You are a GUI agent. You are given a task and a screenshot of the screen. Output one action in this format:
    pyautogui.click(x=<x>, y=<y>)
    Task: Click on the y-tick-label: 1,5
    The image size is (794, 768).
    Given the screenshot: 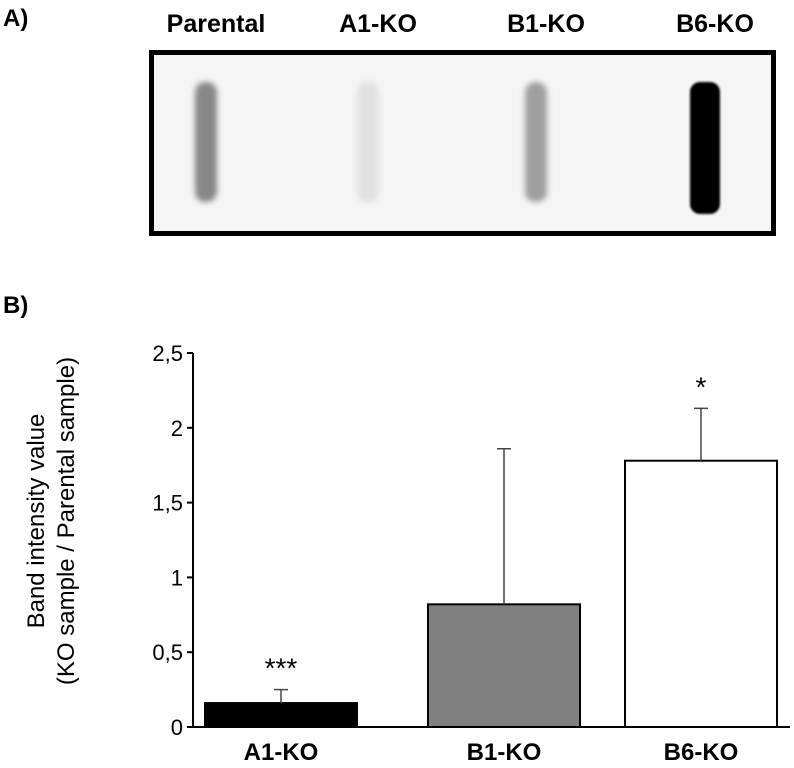 What is the action you would take?
    pyautogui.click(x=167, y=503)
    